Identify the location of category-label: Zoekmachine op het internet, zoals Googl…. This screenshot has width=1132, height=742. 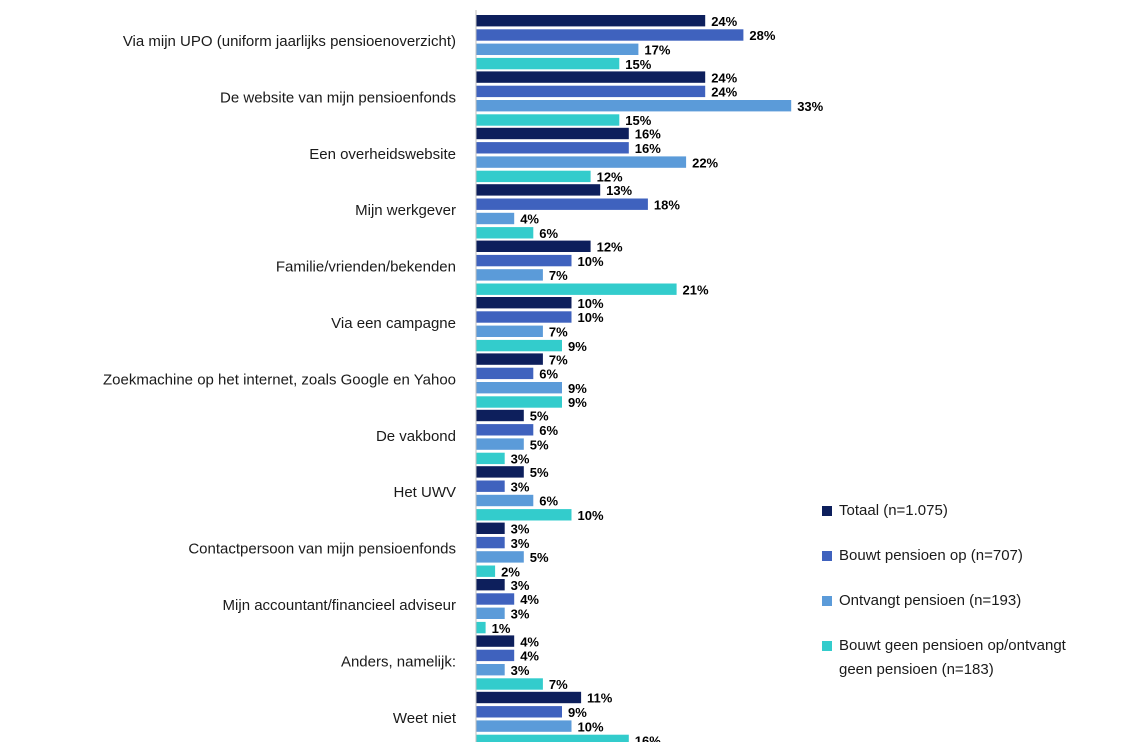
(279, 379).